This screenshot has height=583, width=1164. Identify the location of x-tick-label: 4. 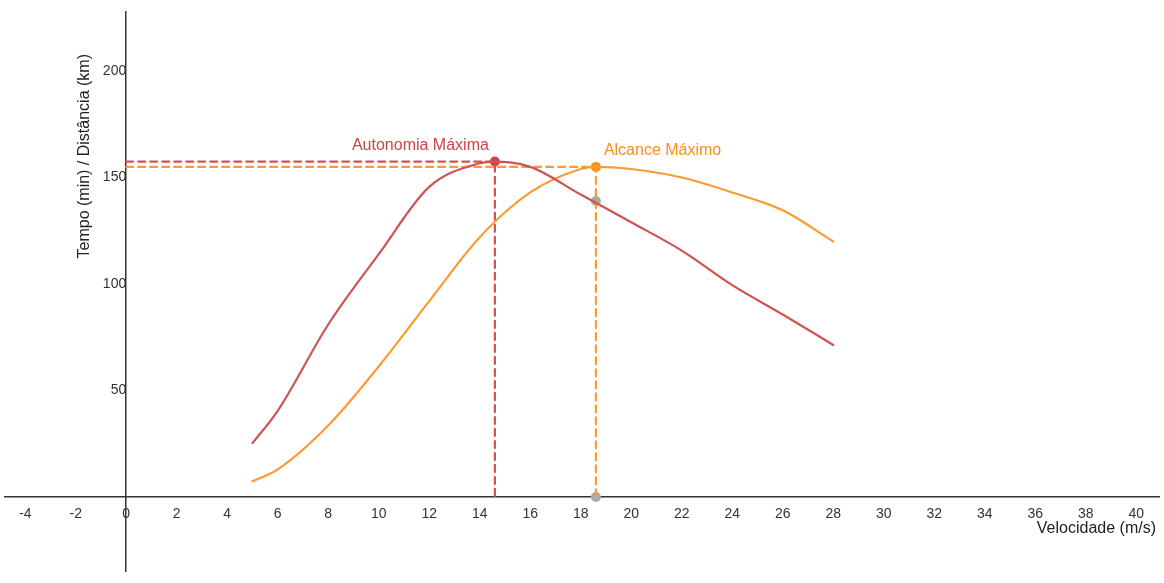
(227, 513).